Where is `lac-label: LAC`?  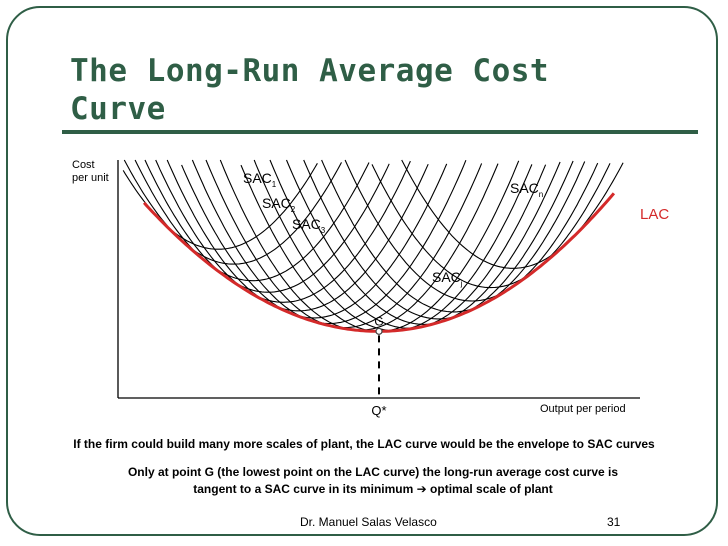 lac-label: LAC is located at coordinates (654, 214).